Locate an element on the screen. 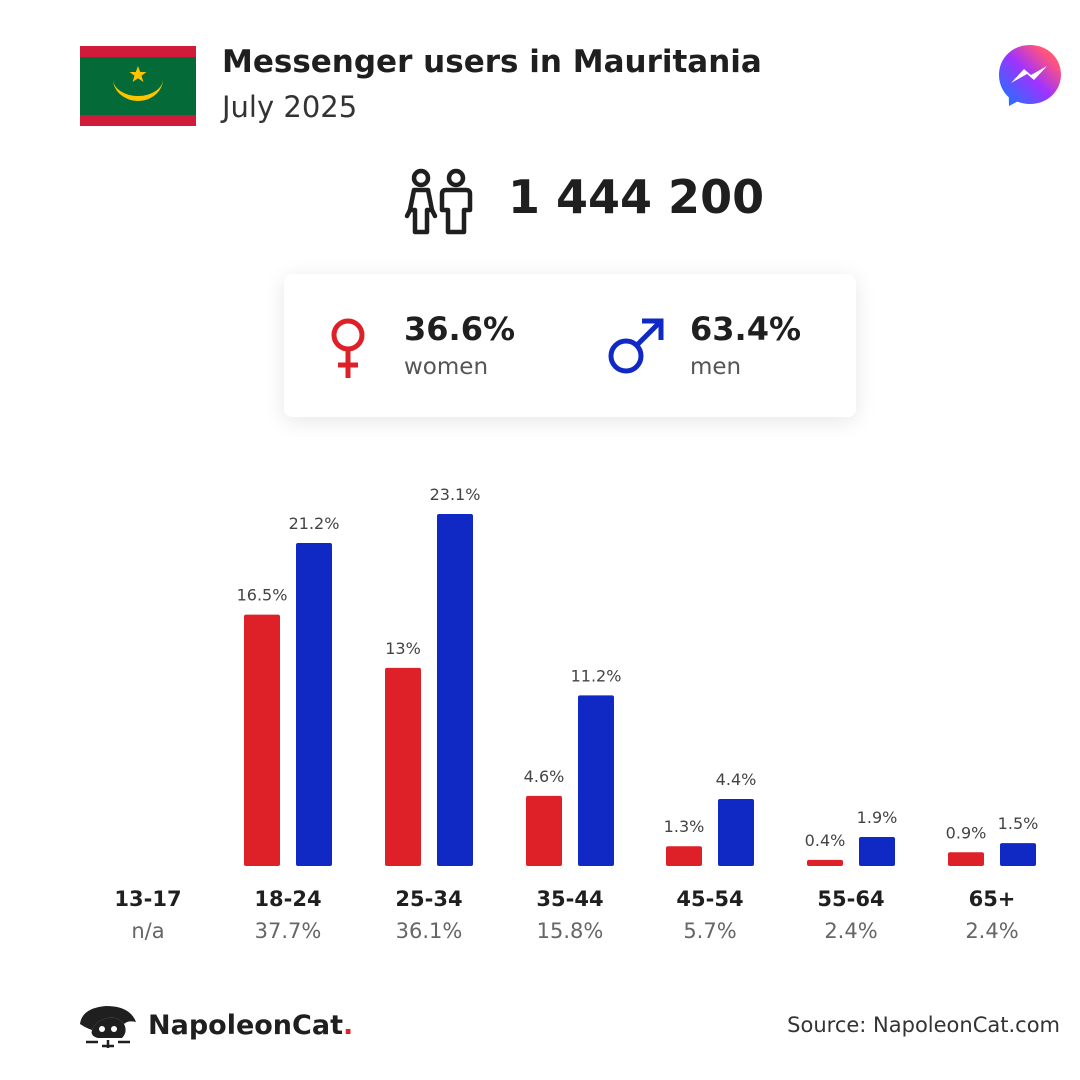 This screenshot has height=1080, width=1080. female-symbol-icon is located at coordinates (348, 348).